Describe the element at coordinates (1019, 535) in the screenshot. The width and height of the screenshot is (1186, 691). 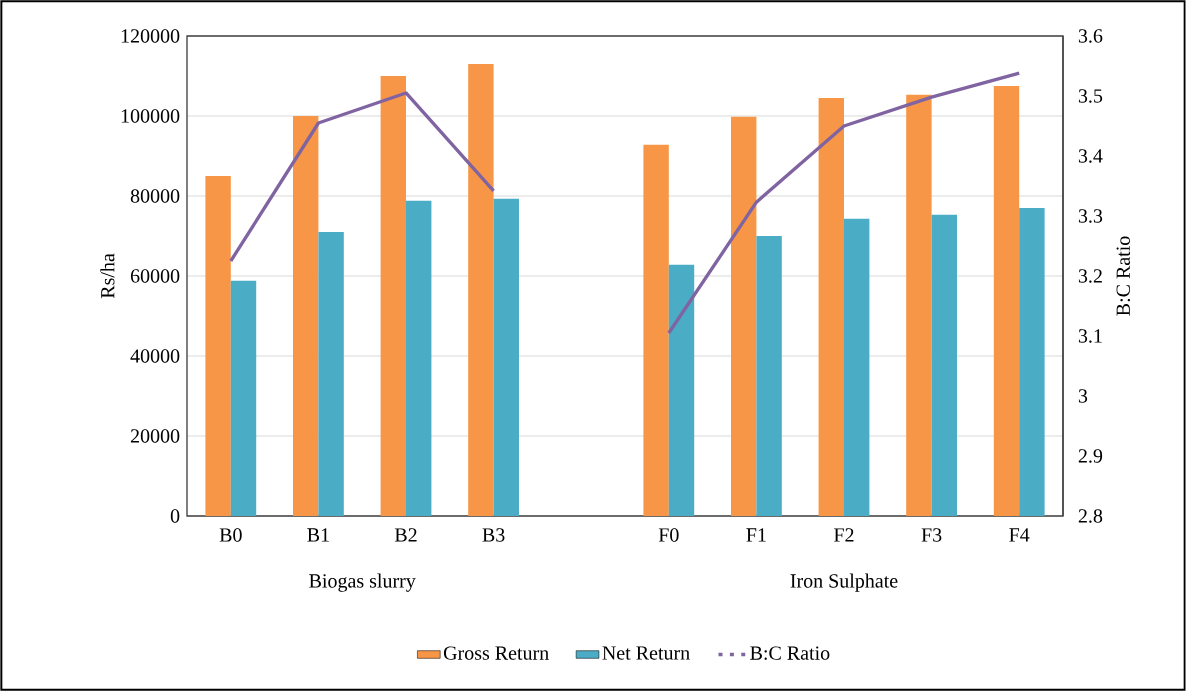
I see `x-tick-label: F4` at that location.